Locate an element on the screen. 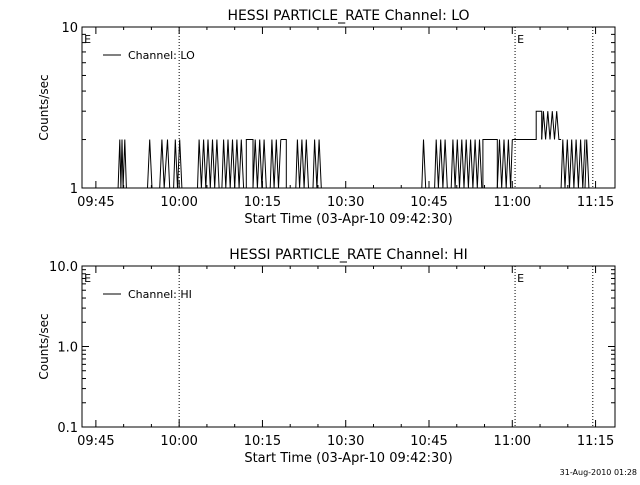 The width and height of the screenshot is (640, 485). y-tick-label: 1.0 is located at coordinates (67, 348).